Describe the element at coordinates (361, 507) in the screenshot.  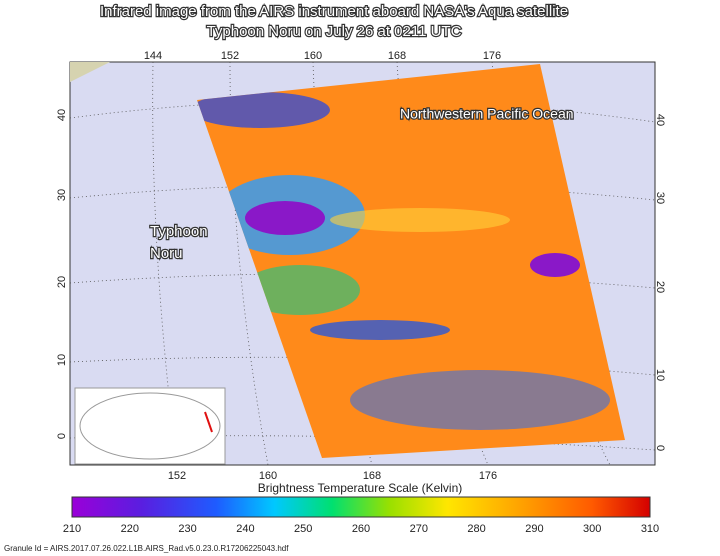
I see `colorbar` at that location.